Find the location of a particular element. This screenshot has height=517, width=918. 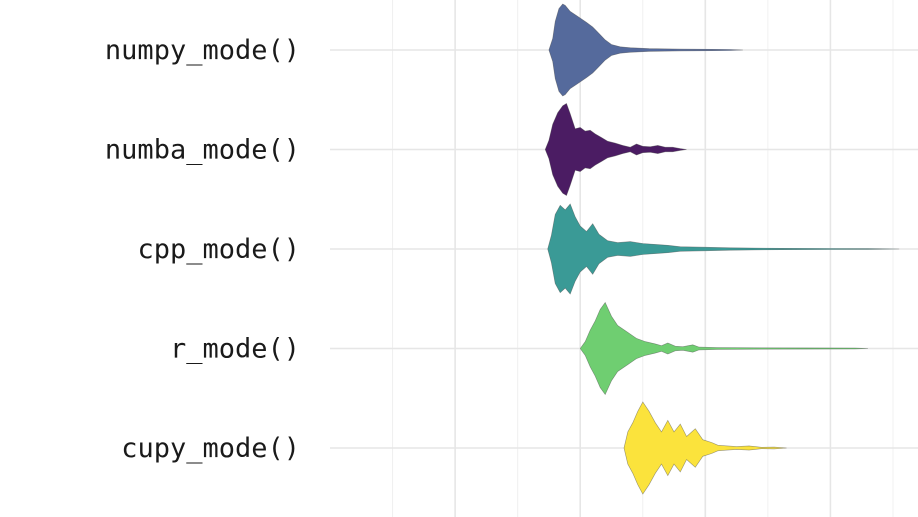

violin-cppmode is located at coordinates (723, 249).